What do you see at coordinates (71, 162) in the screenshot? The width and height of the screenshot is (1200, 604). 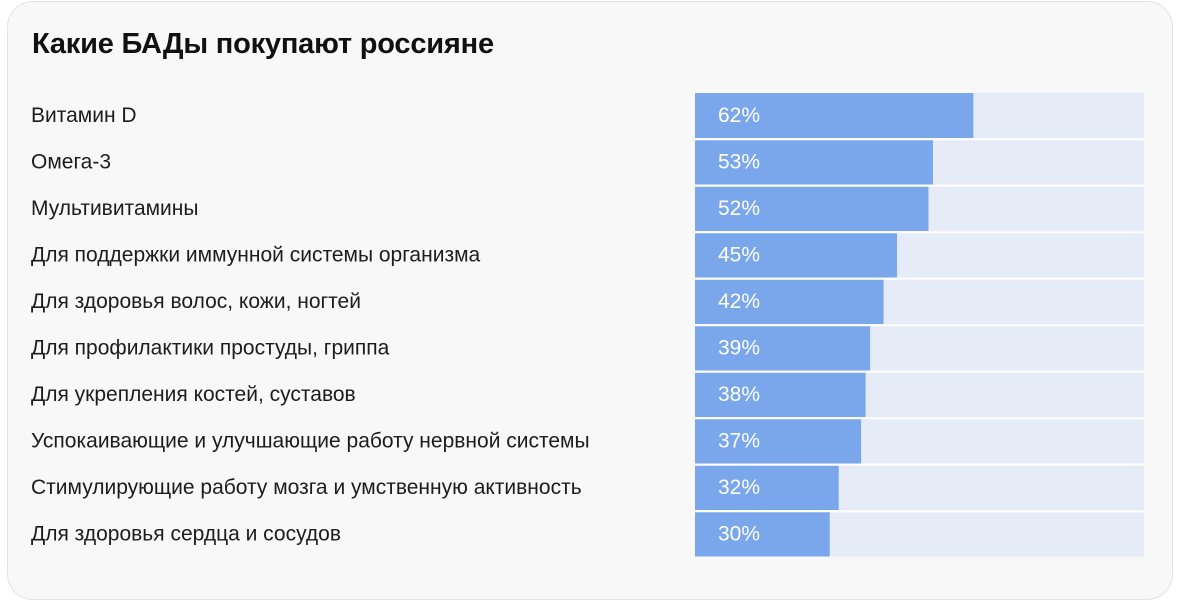 I see `category-label: Омега-3` at bounding box center [71, 162].